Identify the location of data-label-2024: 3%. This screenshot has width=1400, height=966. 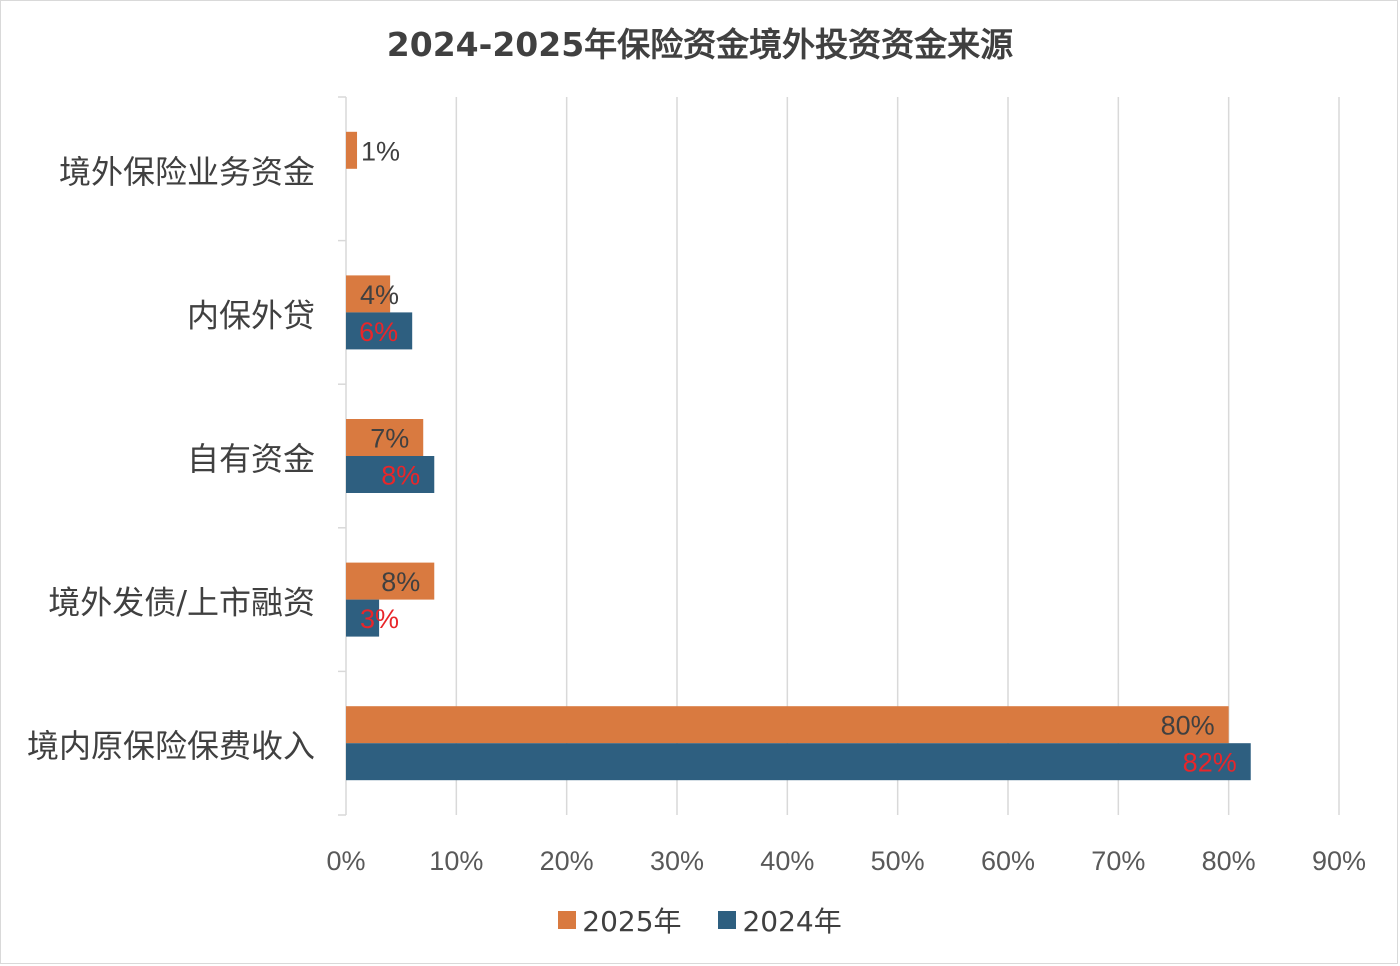
(379, 619).